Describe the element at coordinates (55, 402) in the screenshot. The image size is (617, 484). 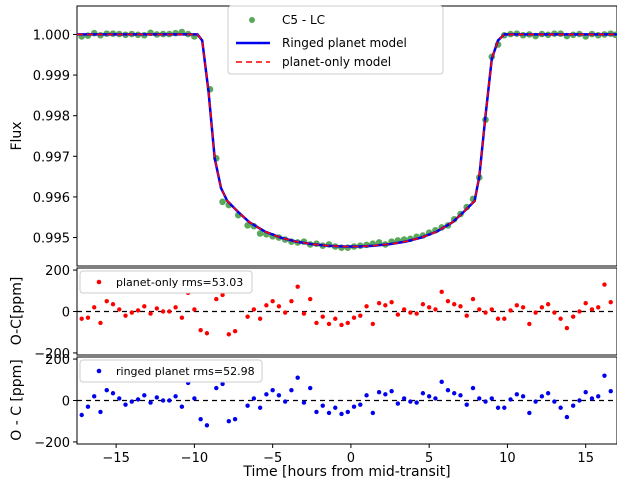
I see `ringed-residuals-y-ticks: −200 0 200` at that location.